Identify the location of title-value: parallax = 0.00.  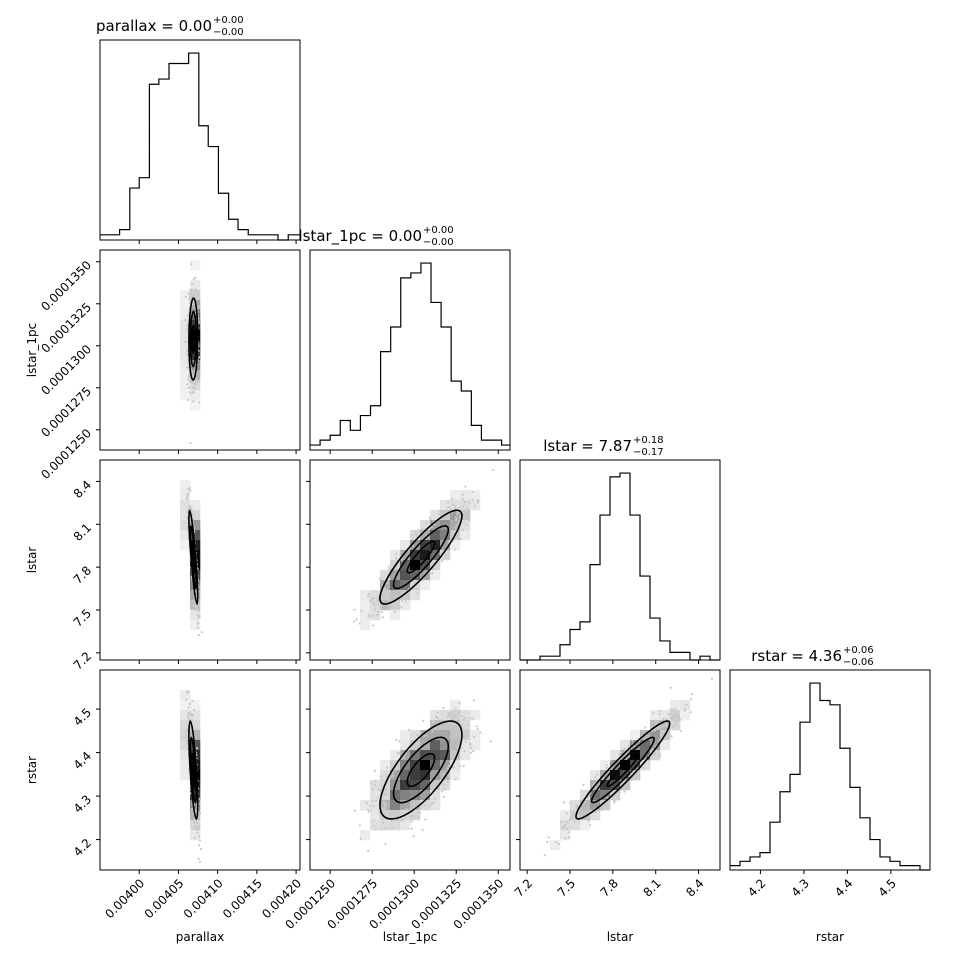
(154, 26).